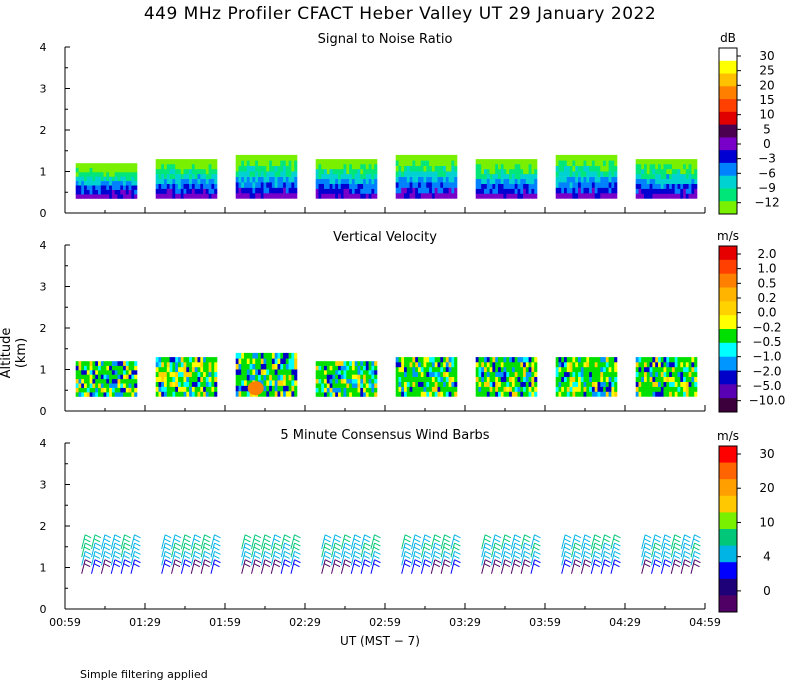 This screenshot has height=700, width=800. Describe the element at coordinates (43, 411) in the screenshot. I see `y-tick-label: 0` at that location.